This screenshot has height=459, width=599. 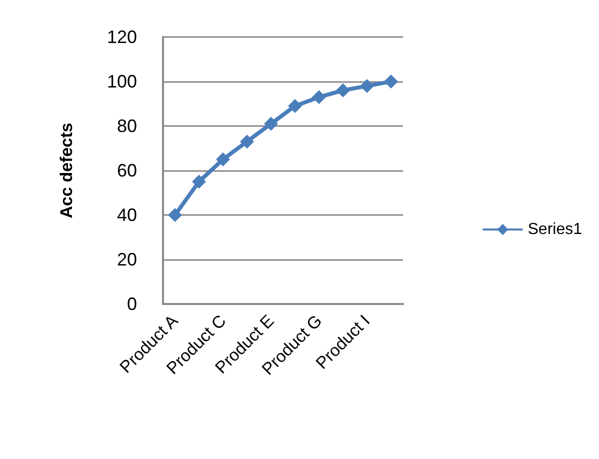 What do you see at coordinates (555, 229) in the screenshot?
I see `legend-label: Series1` at bounding box center [555, 229].